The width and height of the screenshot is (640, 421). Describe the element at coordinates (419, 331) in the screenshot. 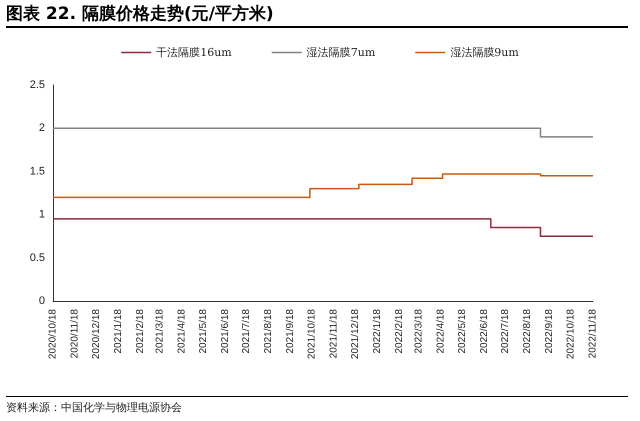

I see `x-tick-label: 2022/3/18` at that location.